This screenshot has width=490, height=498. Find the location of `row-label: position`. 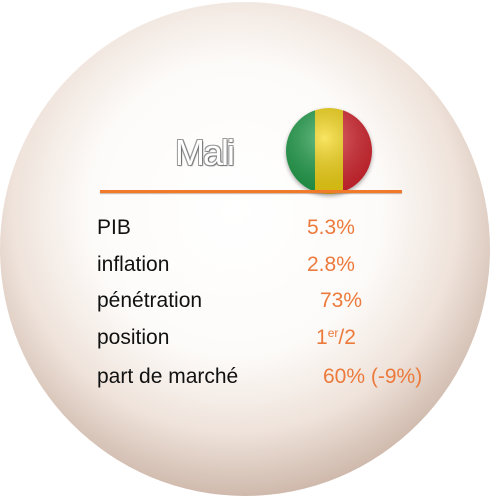

row-label: position is located at coordinates (133, 337).